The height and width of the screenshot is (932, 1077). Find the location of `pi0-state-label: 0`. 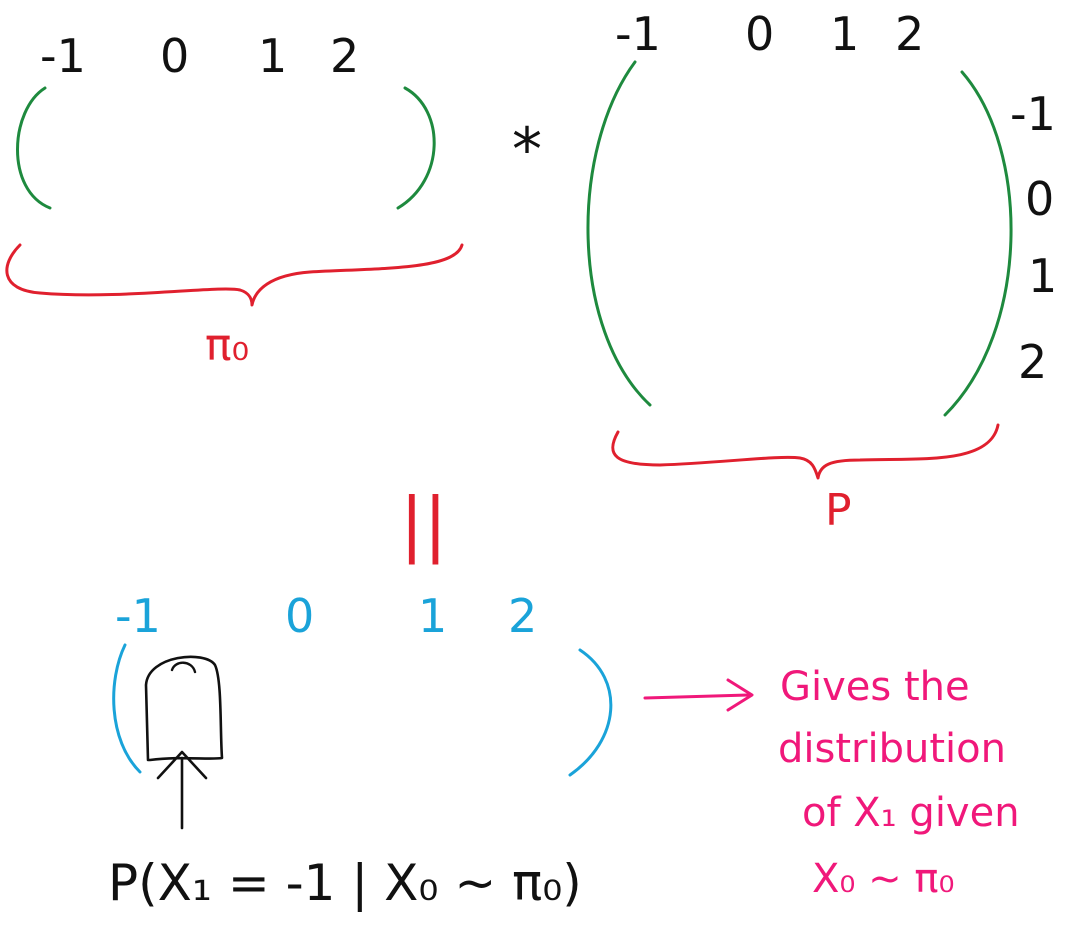

pi0-state-label: 0 is located at coordinates (174, 56).